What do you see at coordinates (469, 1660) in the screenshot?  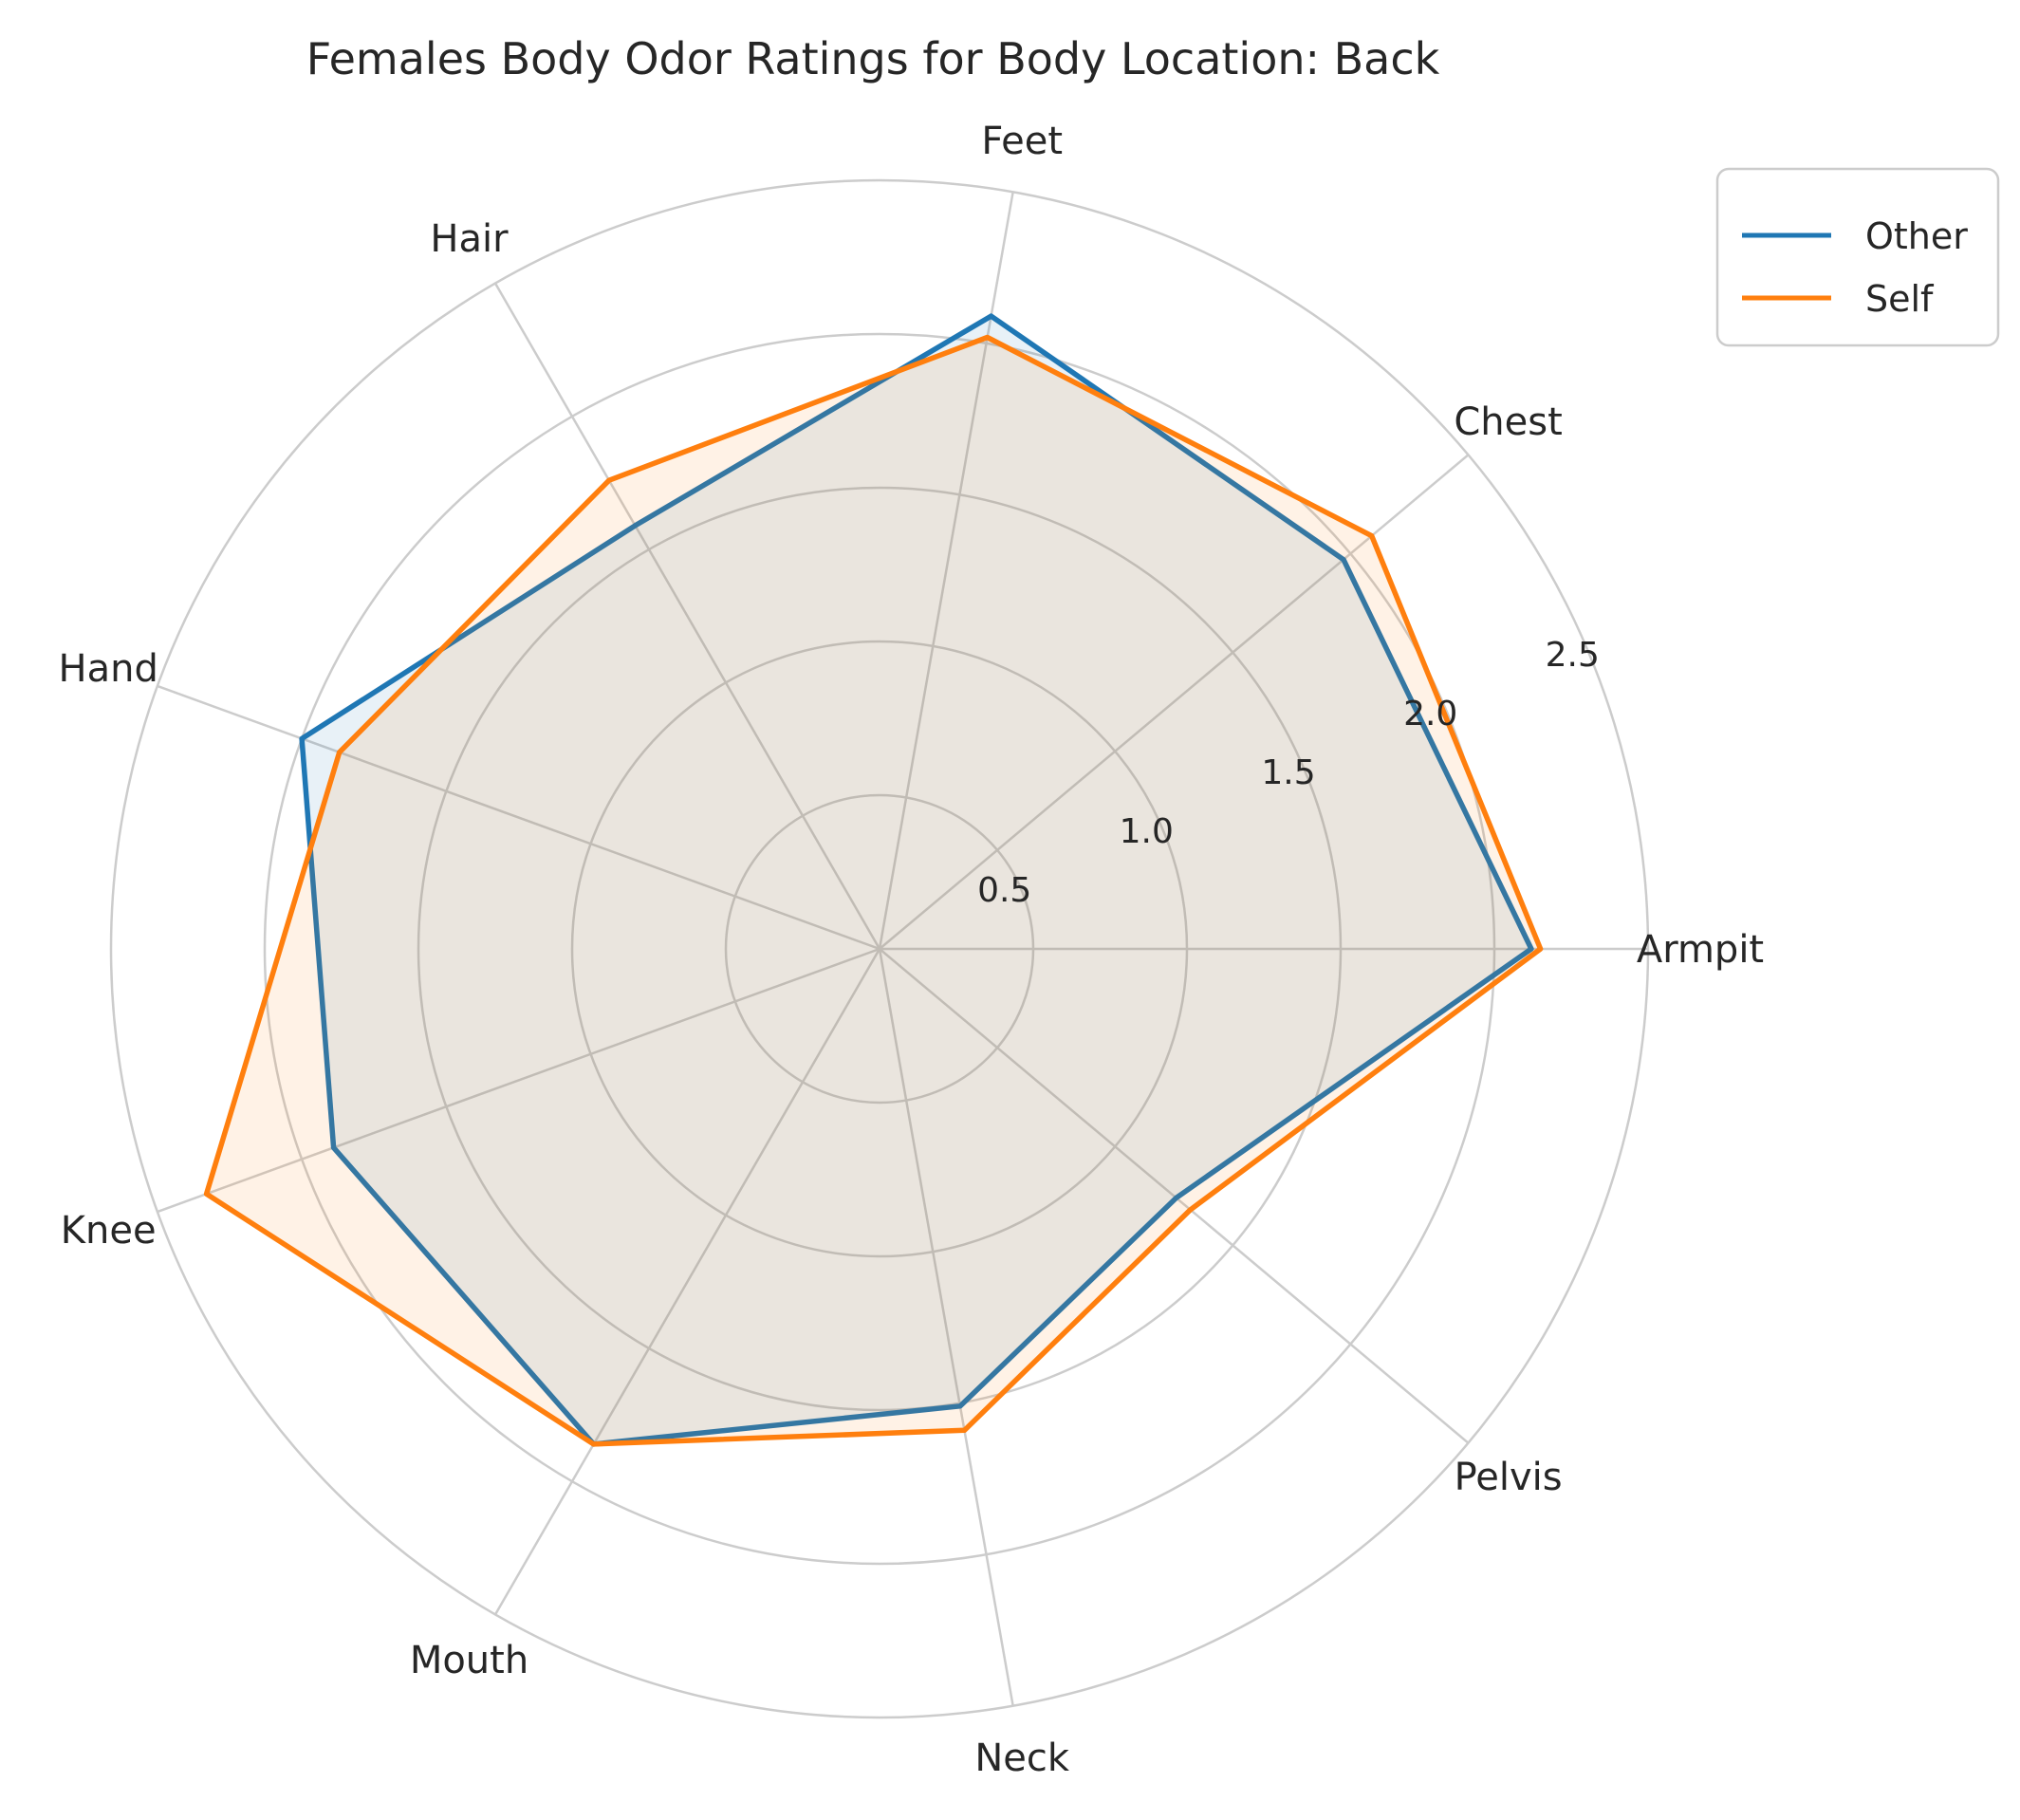 I see `category-label-mouth: Mouth` at bounding box center [469, 1660].